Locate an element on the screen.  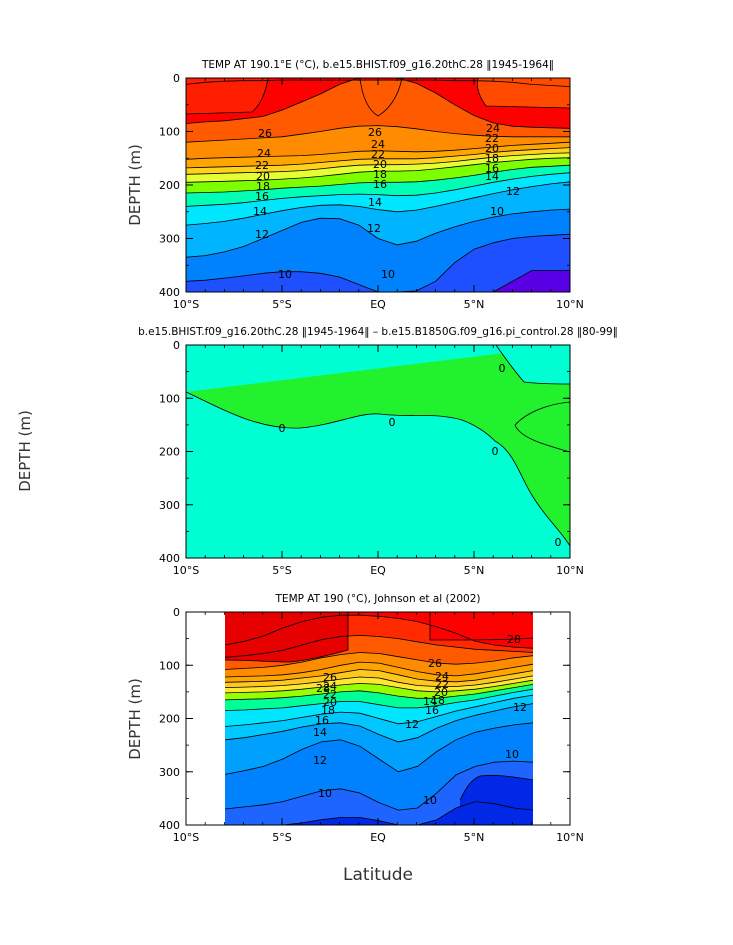
isotherm-cold is located at coordinates (496, 788).